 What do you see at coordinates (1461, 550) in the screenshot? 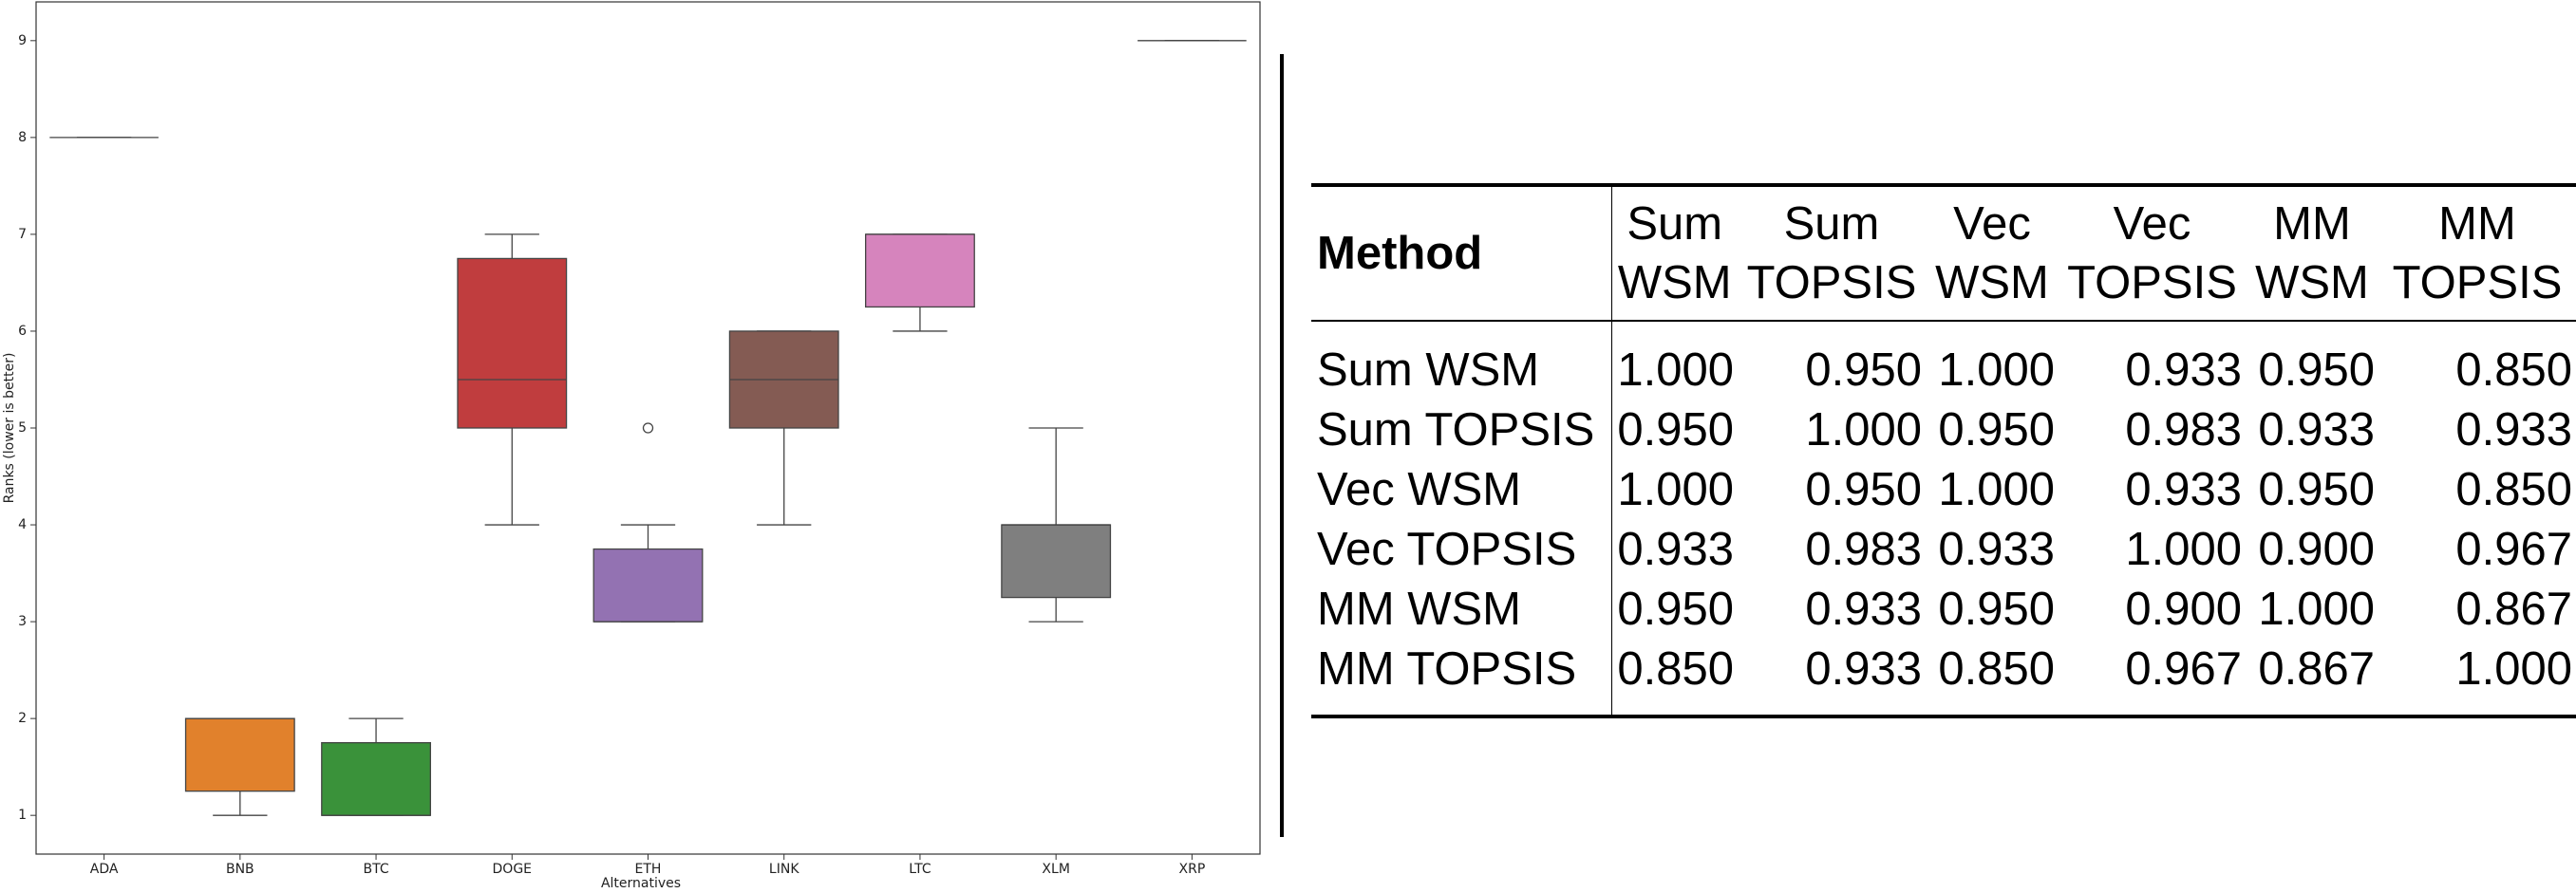
I see `row-header: Vec TOPSIS` at bounding box center [1461, 550].